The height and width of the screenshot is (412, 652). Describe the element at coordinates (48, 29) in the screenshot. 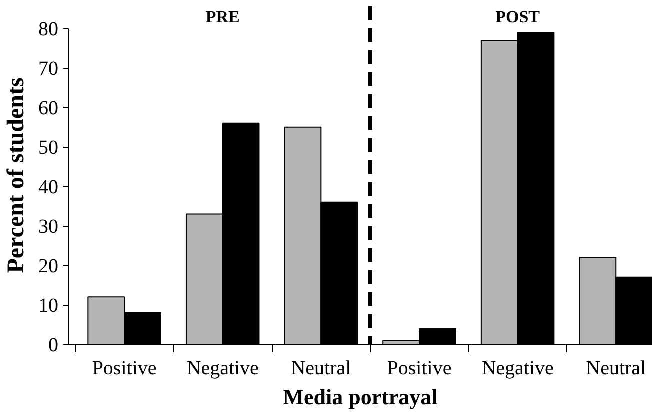

I see `y-tick-label: 80` at that location.